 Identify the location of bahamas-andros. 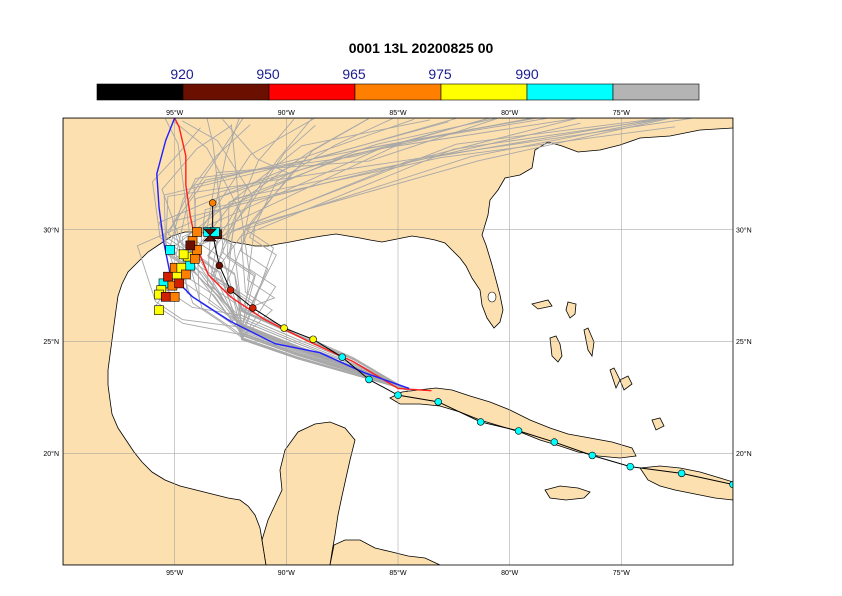
(556, 349).